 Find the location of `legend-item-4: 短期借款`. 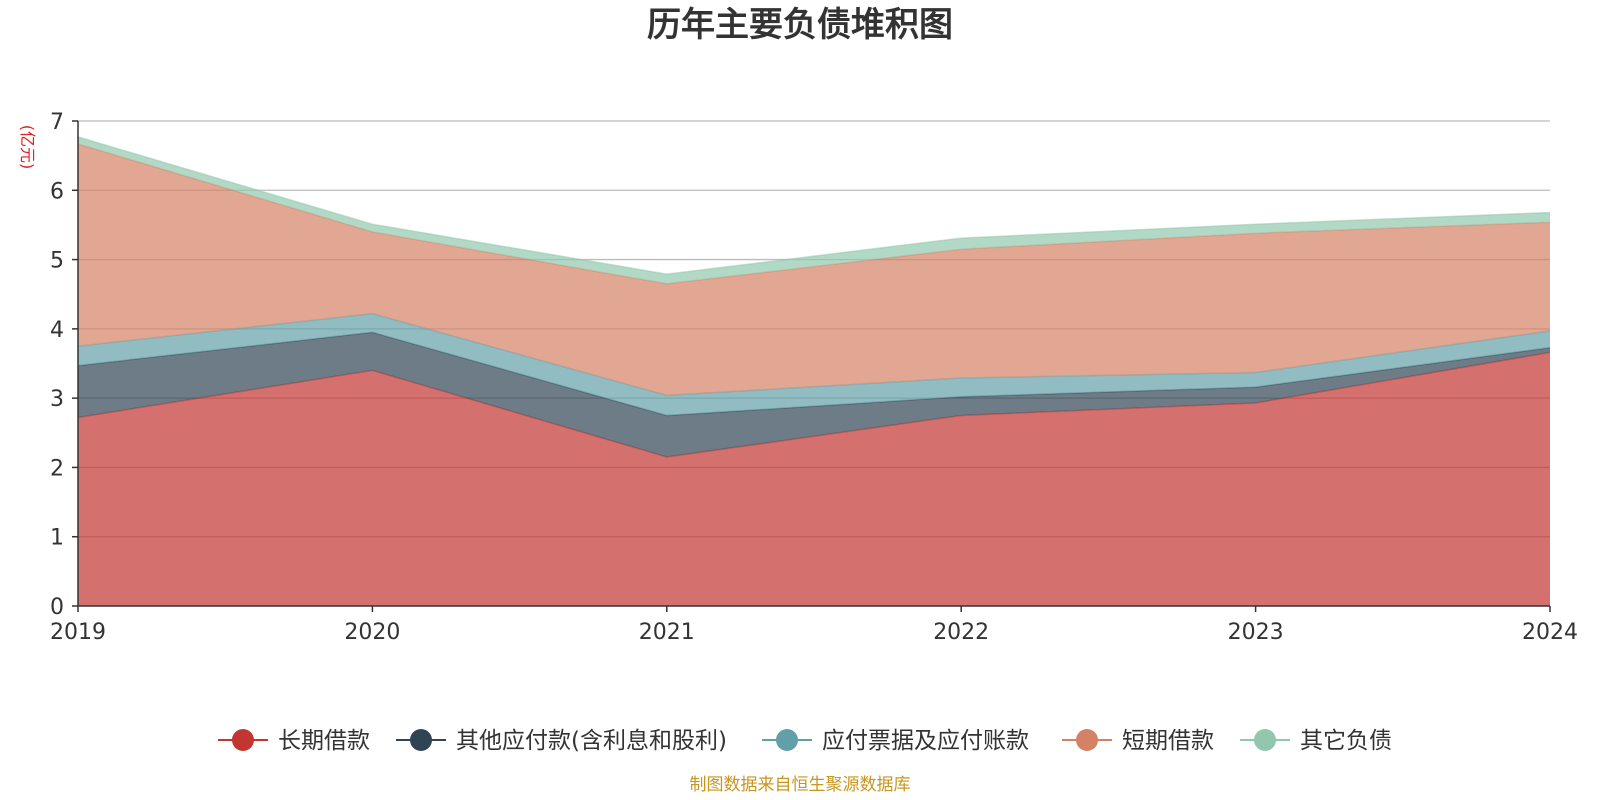

legend-item-4: 短期借款 is located at coordinates (1138, 741).